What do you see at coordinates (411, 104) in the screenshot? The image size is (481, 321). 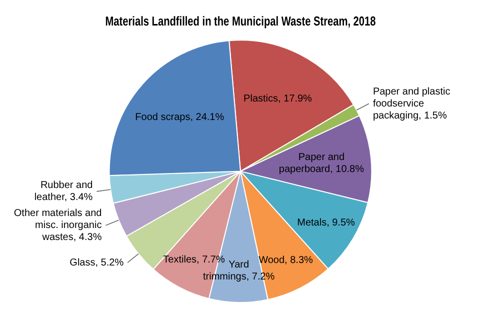 I see `slice-label: Paper and plastic foodservice packaging, 1.5%` at bounding box center [411, 104].